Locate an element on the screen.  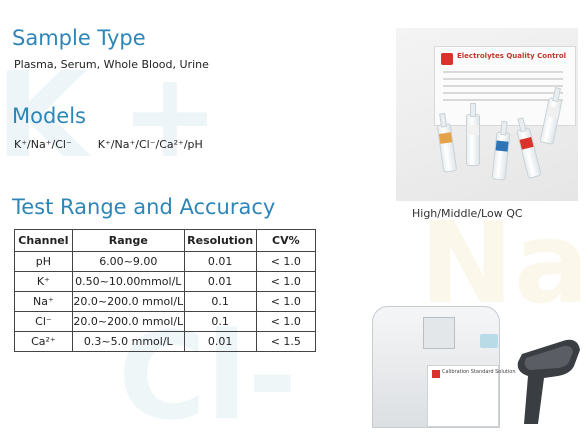
header-range: Range is located at coordinates (128, 240).